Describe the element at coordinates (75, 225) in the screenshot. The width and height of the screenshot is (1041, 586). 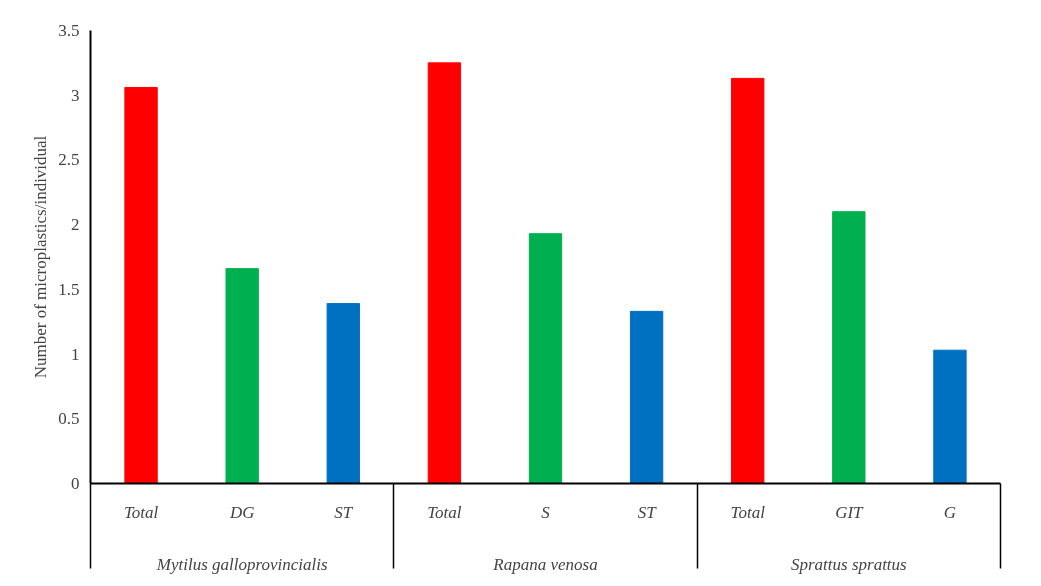
I see `y-tick-label: 2` at that location.